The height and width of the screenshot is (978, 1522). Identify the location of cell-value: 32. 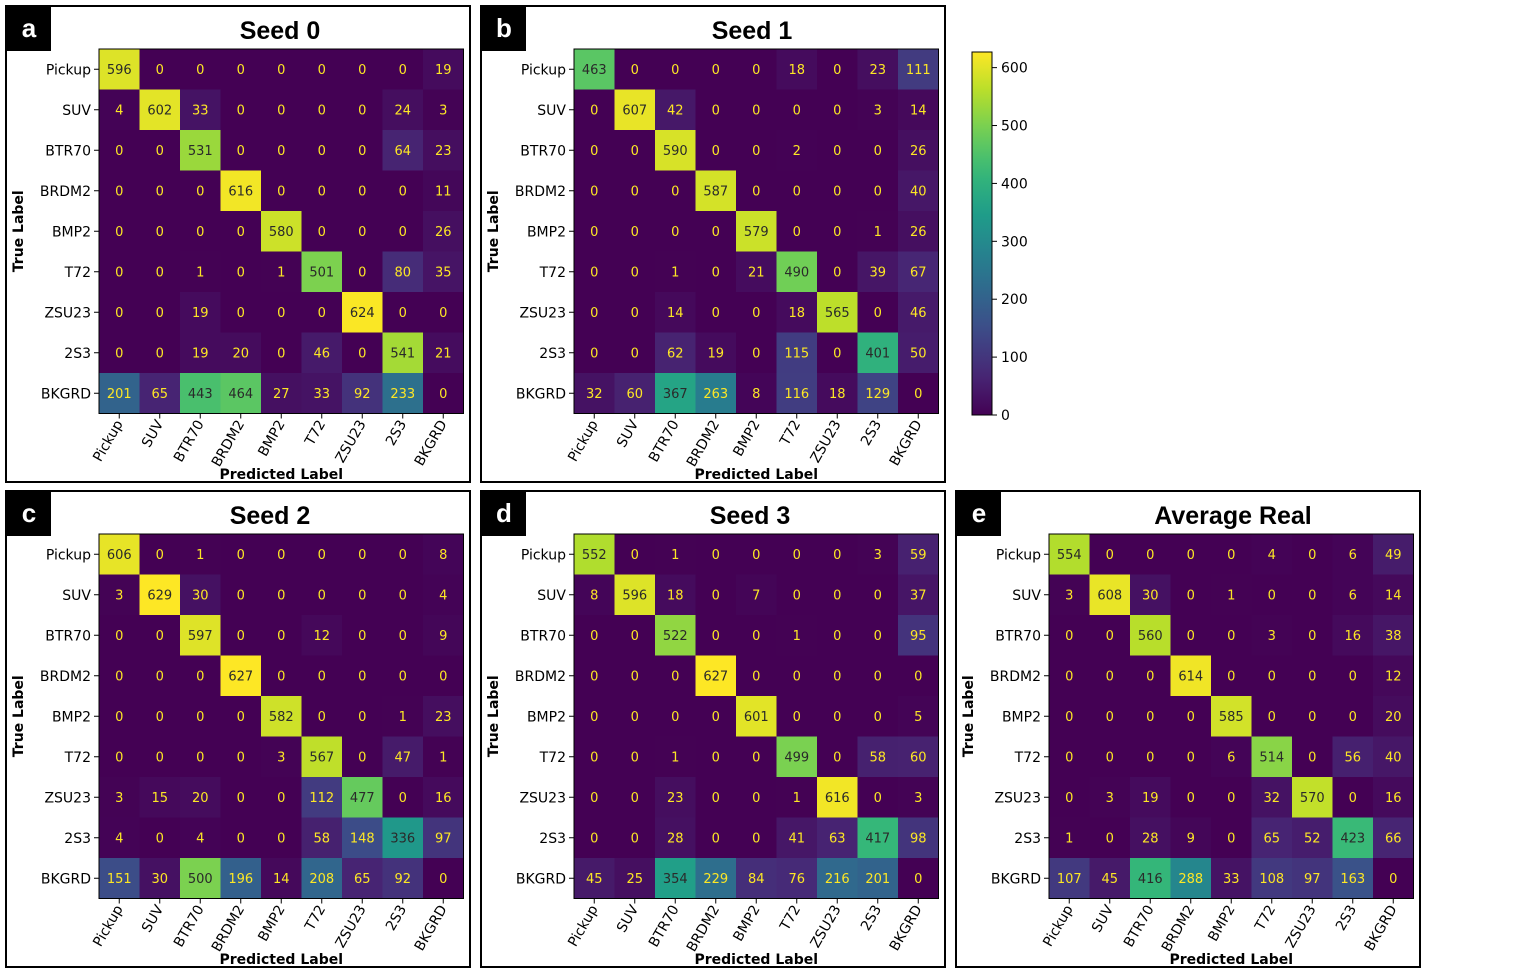
(1271, 798).